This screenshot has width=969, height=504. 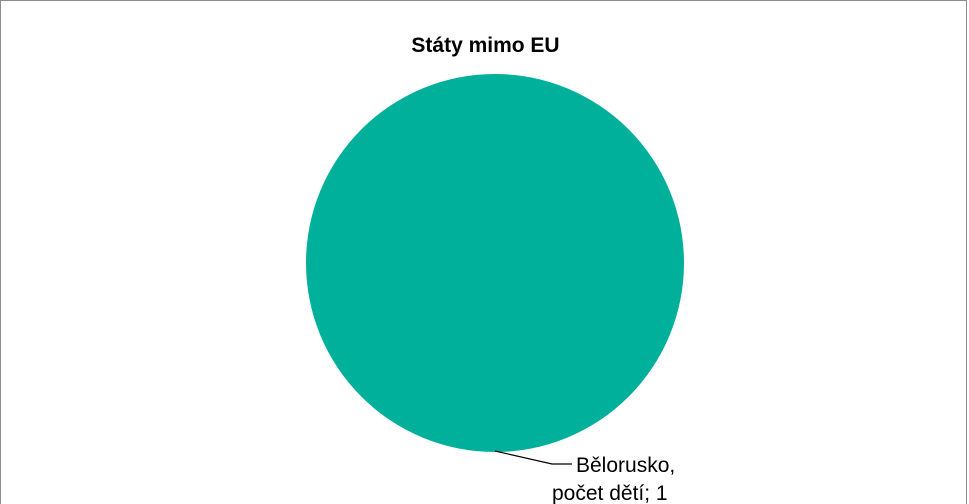 I want to click on data-label-line2: počet dětí; 1, so click(x=610, y=493).